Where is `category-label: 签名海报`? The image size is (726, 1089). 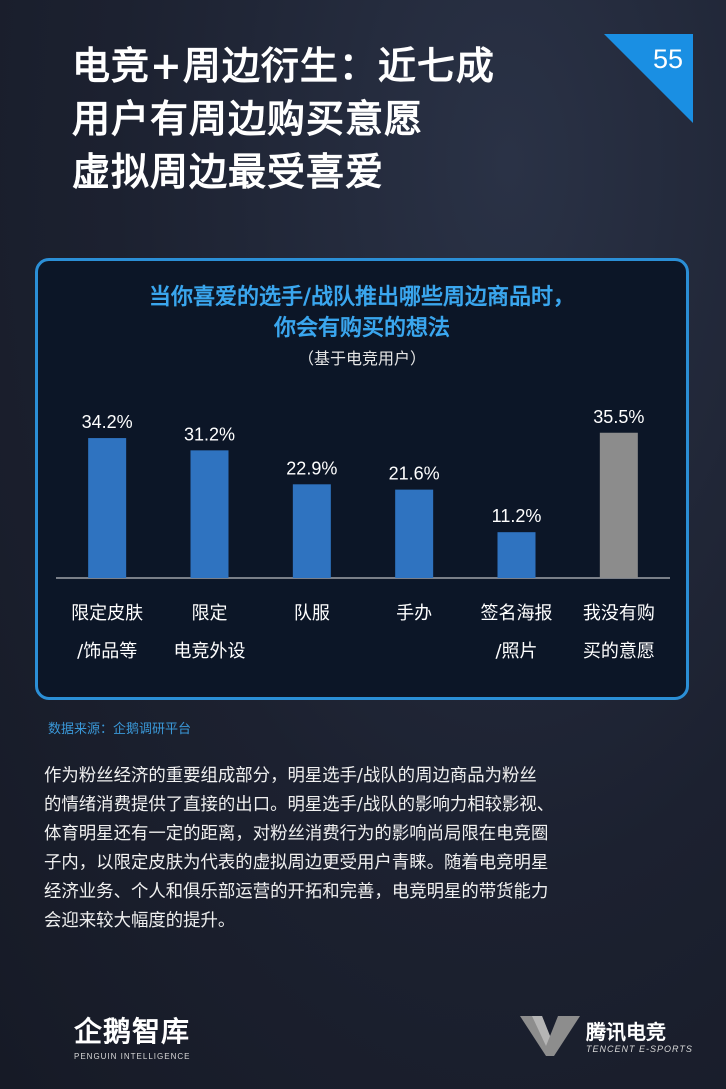 category-label: 签名海报 is located at coordinates (517, 613).